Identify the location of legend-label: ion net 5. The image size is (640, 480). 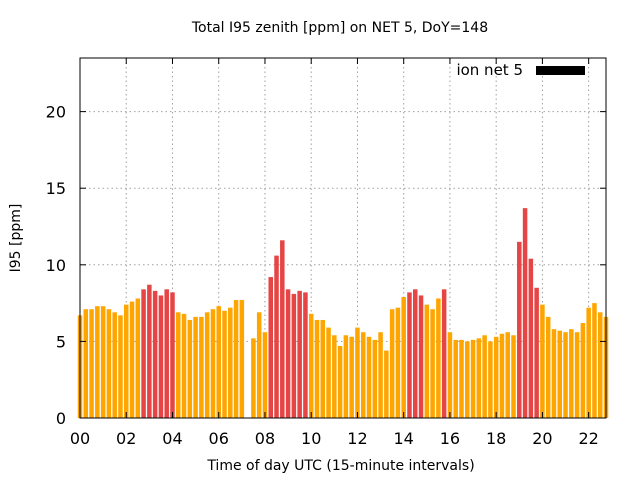
(489, 70).